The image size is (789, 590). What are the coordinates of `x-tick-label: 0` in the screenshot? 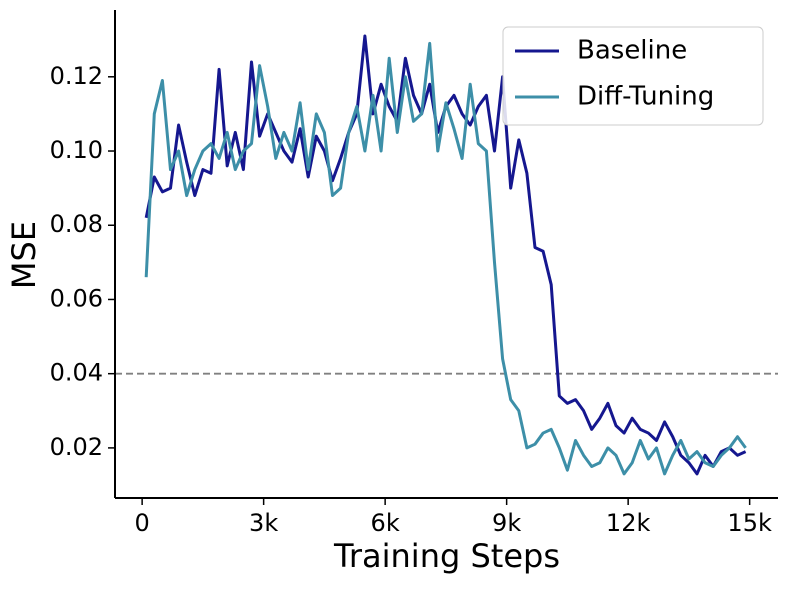 It's located at (141, 523).